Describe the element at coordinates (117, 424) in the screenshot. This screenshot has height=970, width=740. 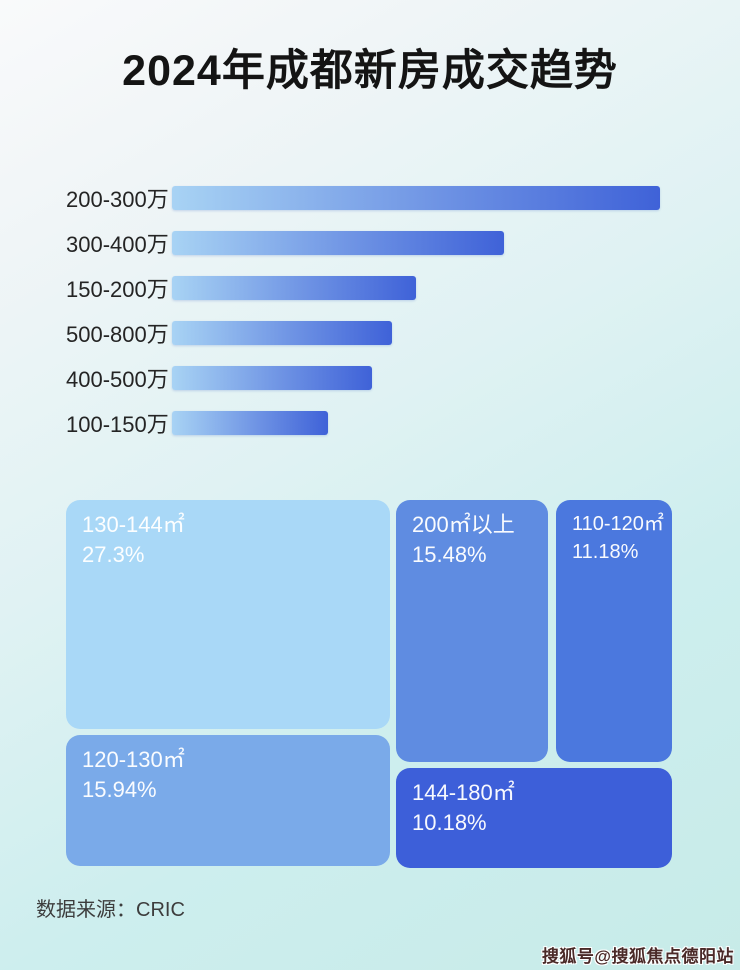
I see `bar-category-label: 100-150万` at that location.